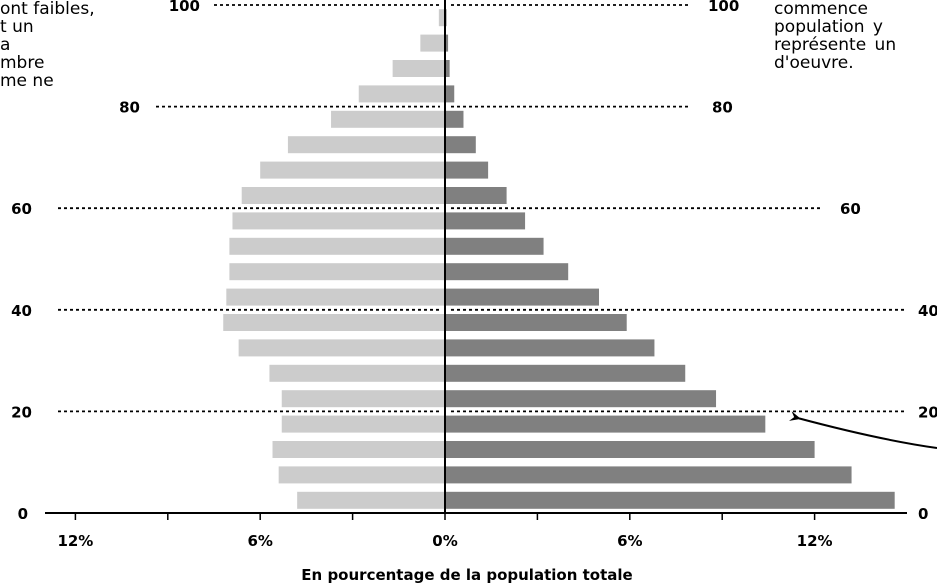  Describe the element at coordinates (850, 209) in the screenshot. I see `y-tick-label-right: 60` at that location.